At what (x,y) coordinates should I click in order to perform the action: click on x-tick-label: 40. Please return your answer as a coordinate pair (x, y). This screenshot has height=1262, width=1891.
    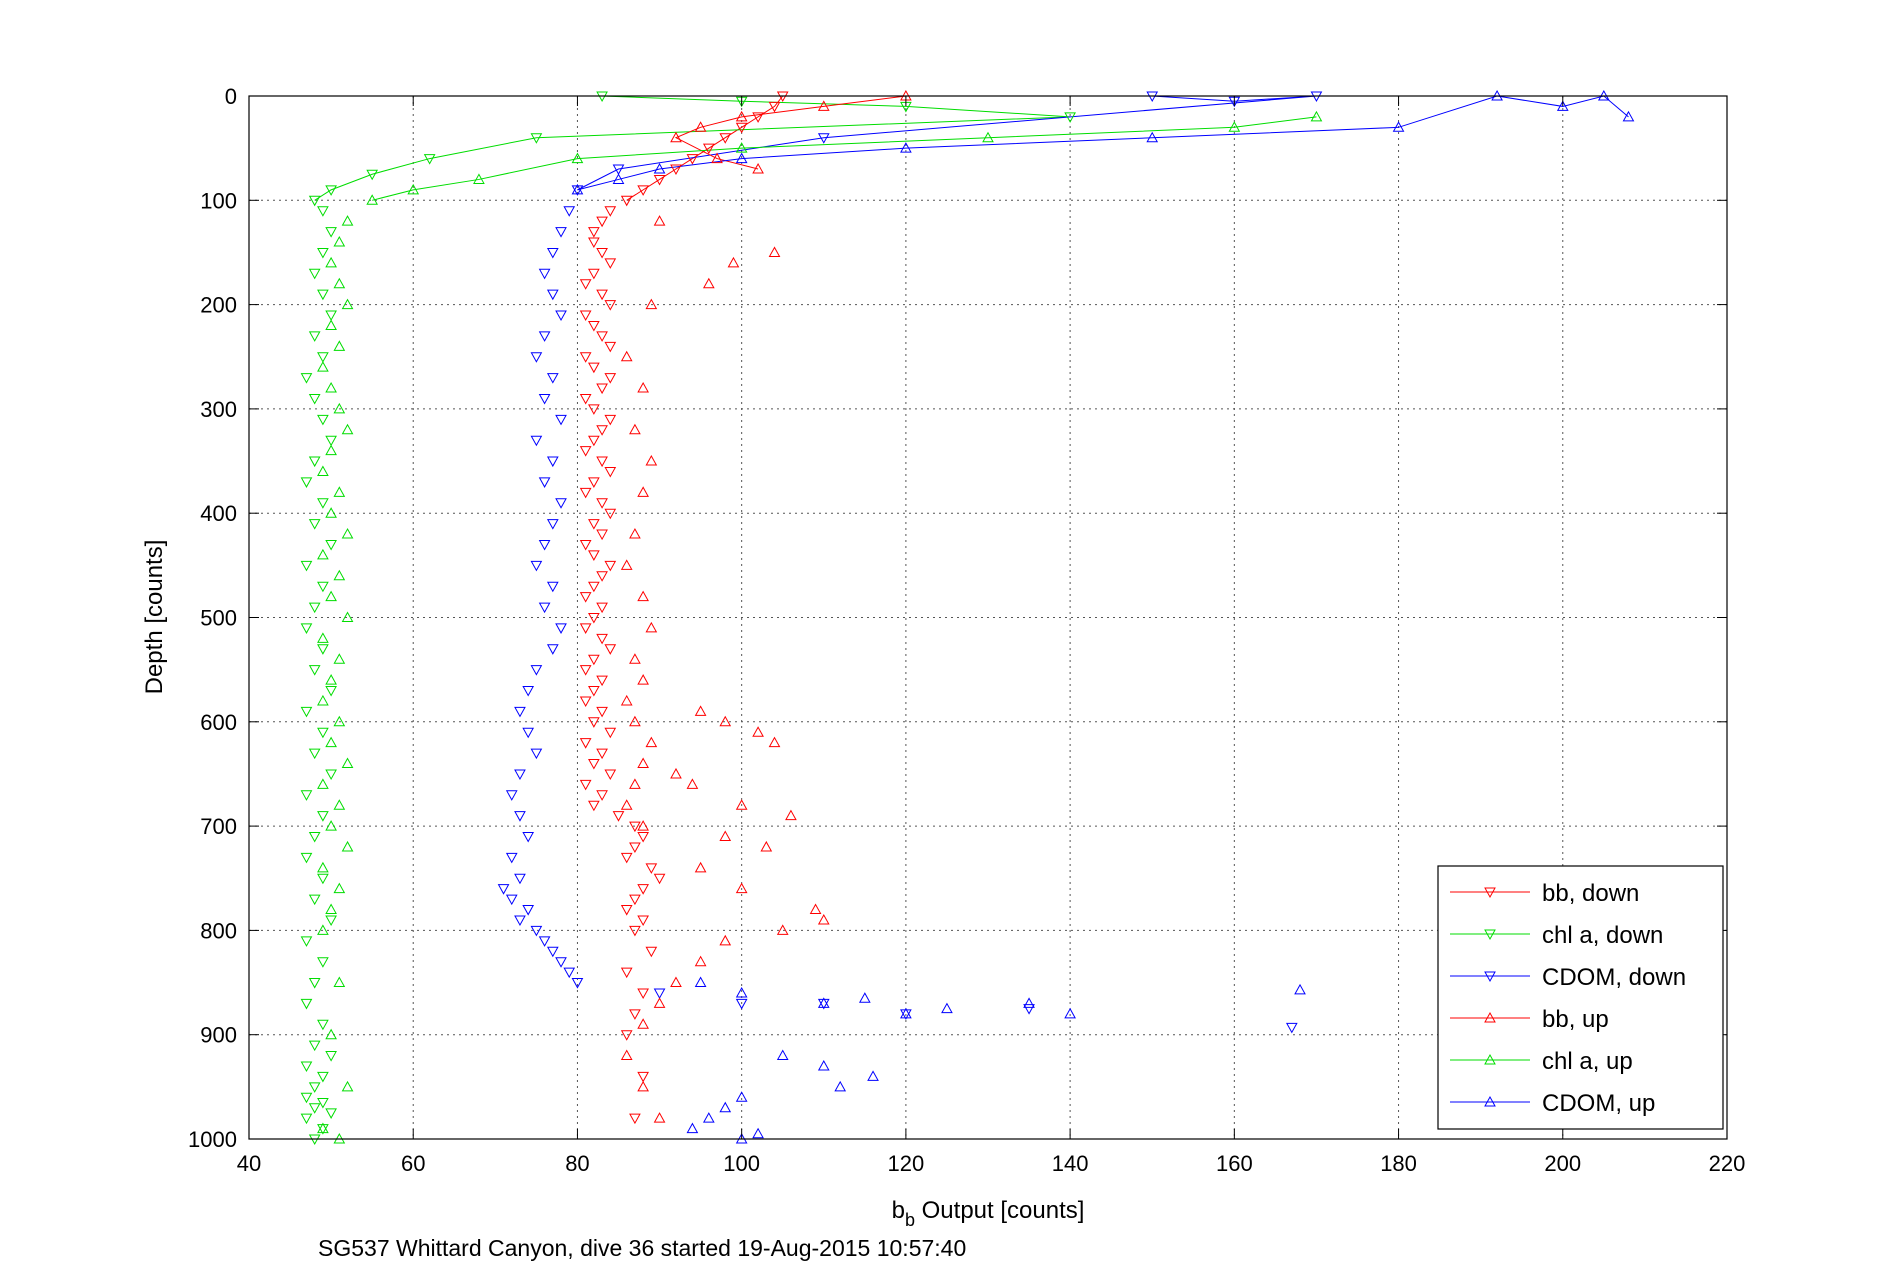
    Looking at the image, I should click on (249, 1163).